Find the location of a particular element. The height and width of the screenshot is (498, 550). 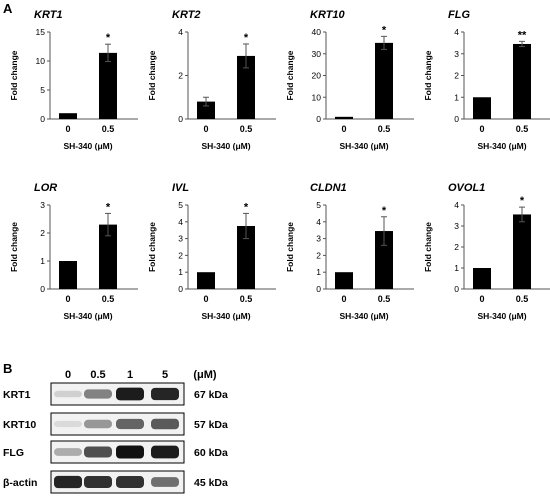

y-tick-label: 5 is located at coordinates (318, 205).